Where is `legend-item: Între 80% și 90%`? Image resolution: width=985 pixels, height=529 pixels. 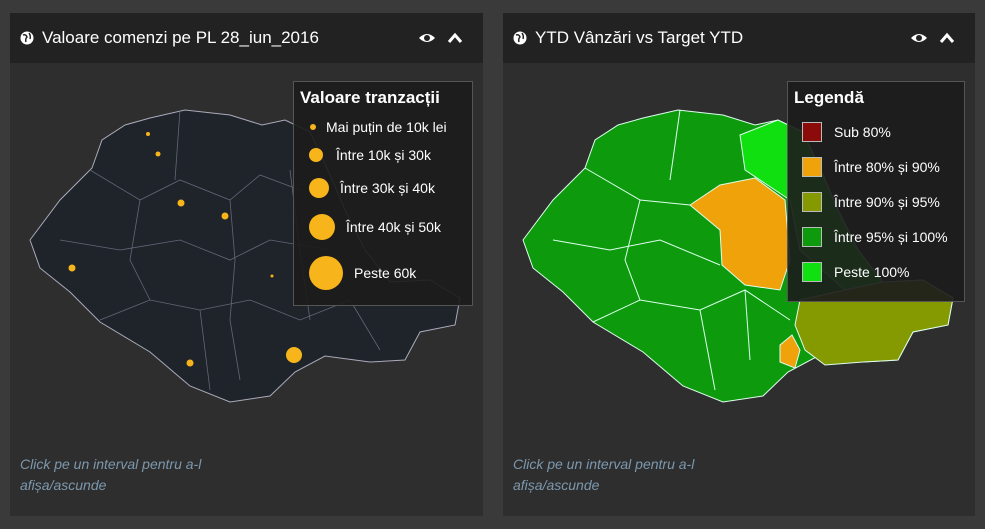
legend-item: Între 80% și 90% is located at coordinates (876, 166).